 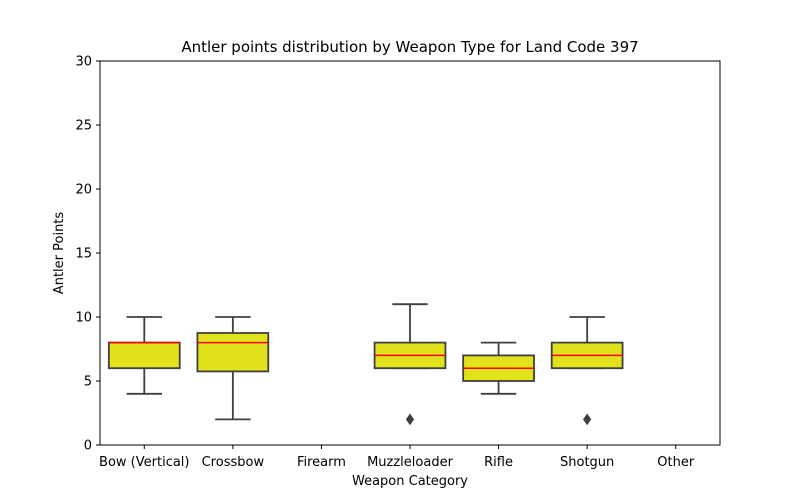 What do you see at coordinates (59, 253) in the screenshot?
I see `y-axis-label: Antler Points` at bounding box center [59, 253].